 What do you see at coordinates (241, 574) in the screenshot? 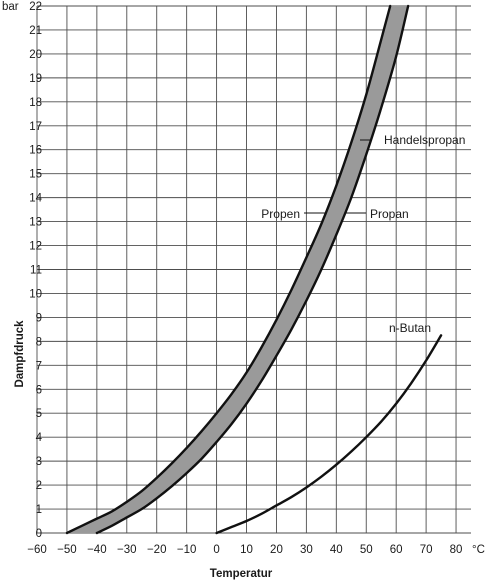
I see `x-axis-title: Temperatur` at bounding box center [241, 574].